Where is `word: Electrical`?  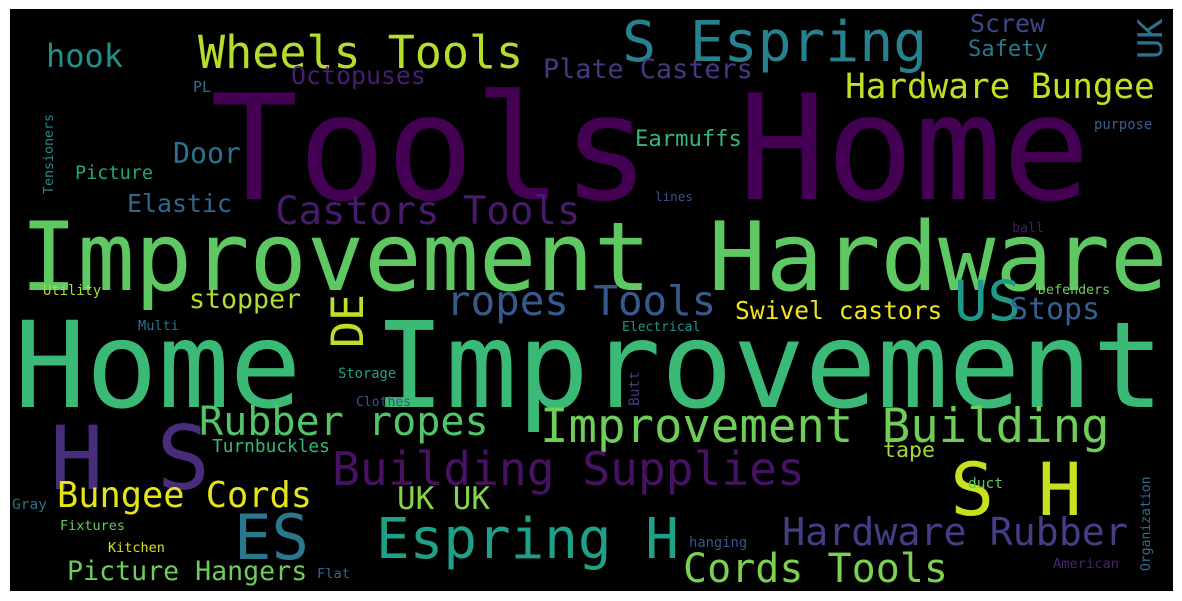 word: Electrical is located at coordinates (661, 327).